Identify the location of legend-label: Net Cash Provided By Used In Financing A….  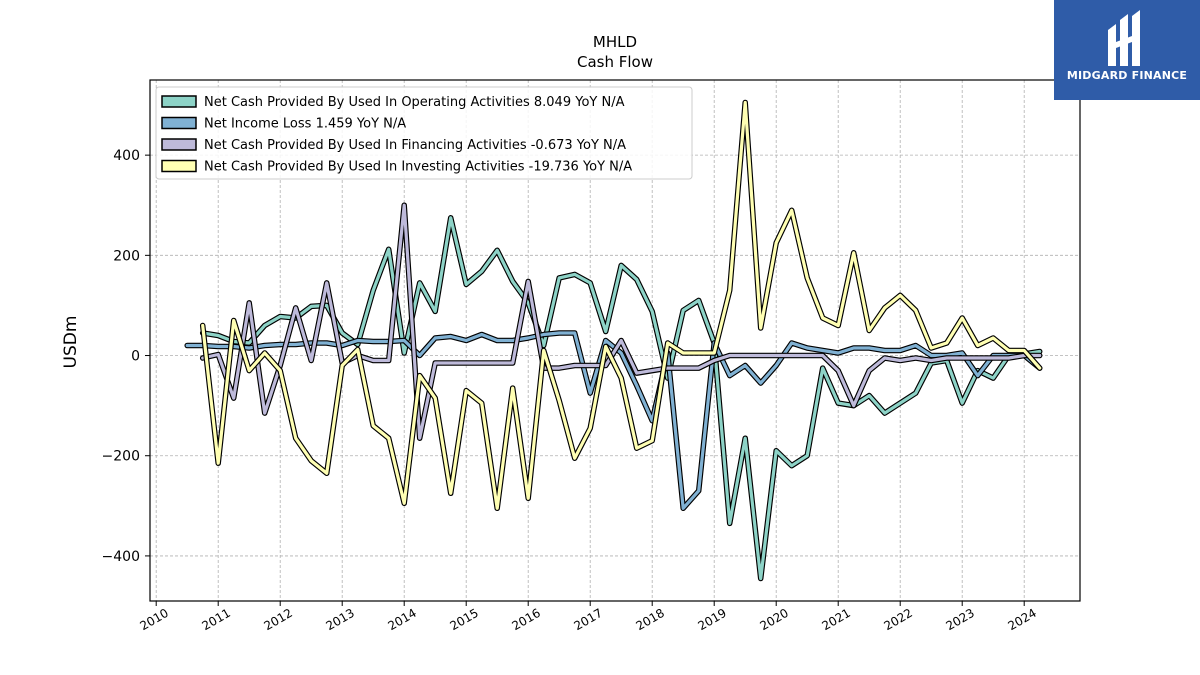
(415, 145).